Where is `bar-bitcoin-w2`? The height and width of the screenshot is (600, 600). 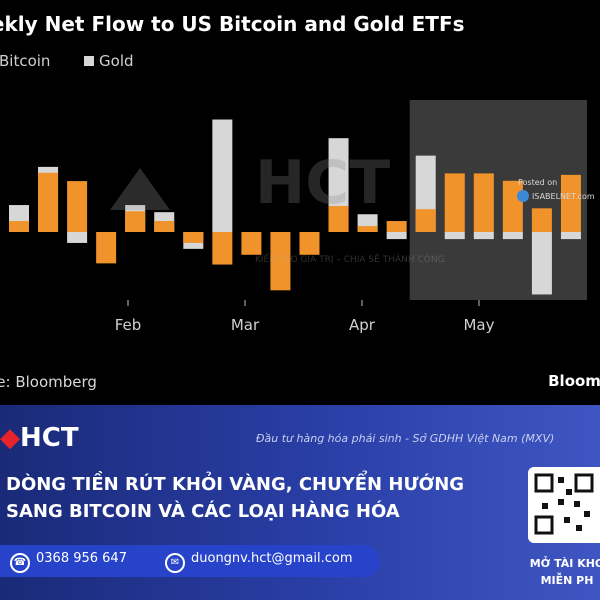 bar-bitcoin-w2 is located at coordinates (48, 202).